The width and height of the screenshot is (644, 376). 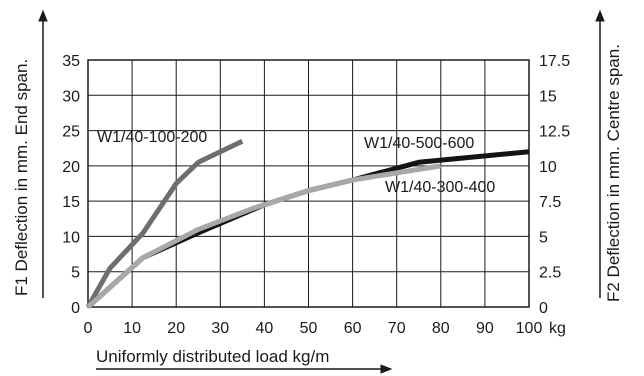 What do you see at coordinates (485, 328) in the screenshot?
I see `x-tick-label: 90` at bounding box center [485, 328].